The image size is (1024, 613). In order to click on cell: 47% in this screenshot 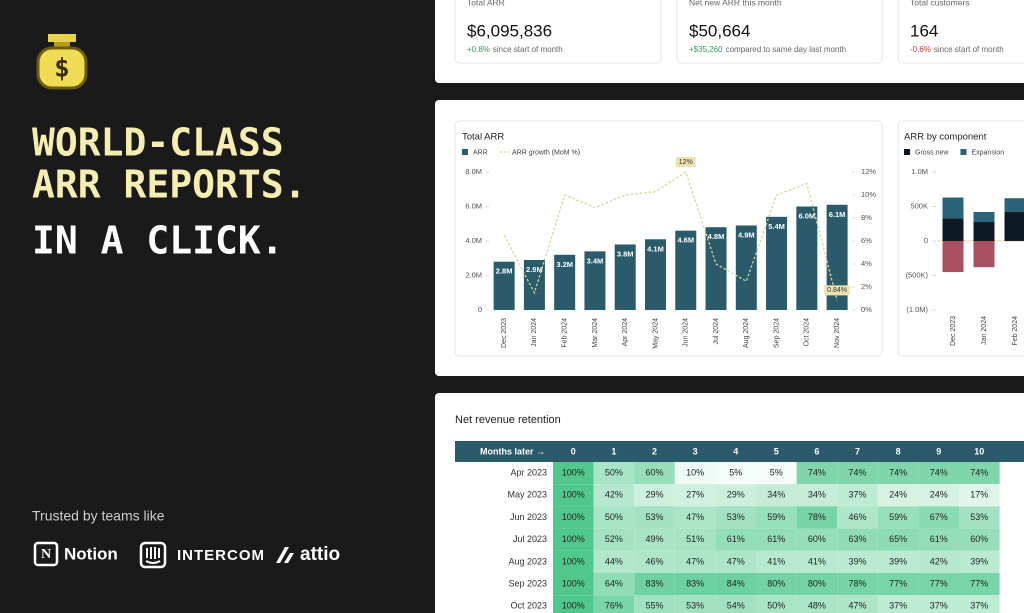, I will do `click(695, 517)`.